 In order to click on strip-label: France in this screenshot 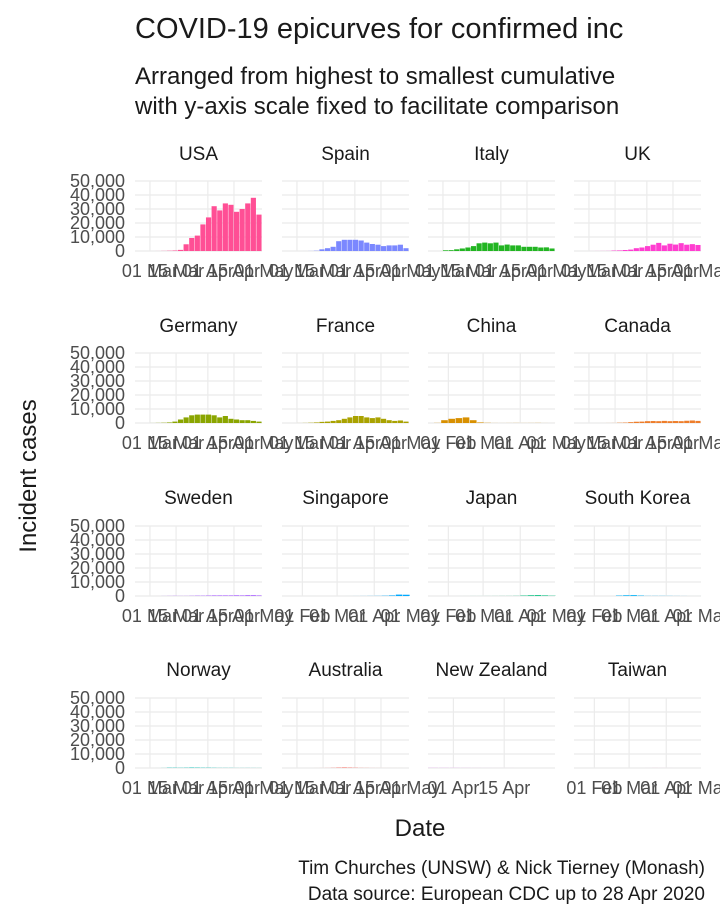, I will do `click(345, 326)`.